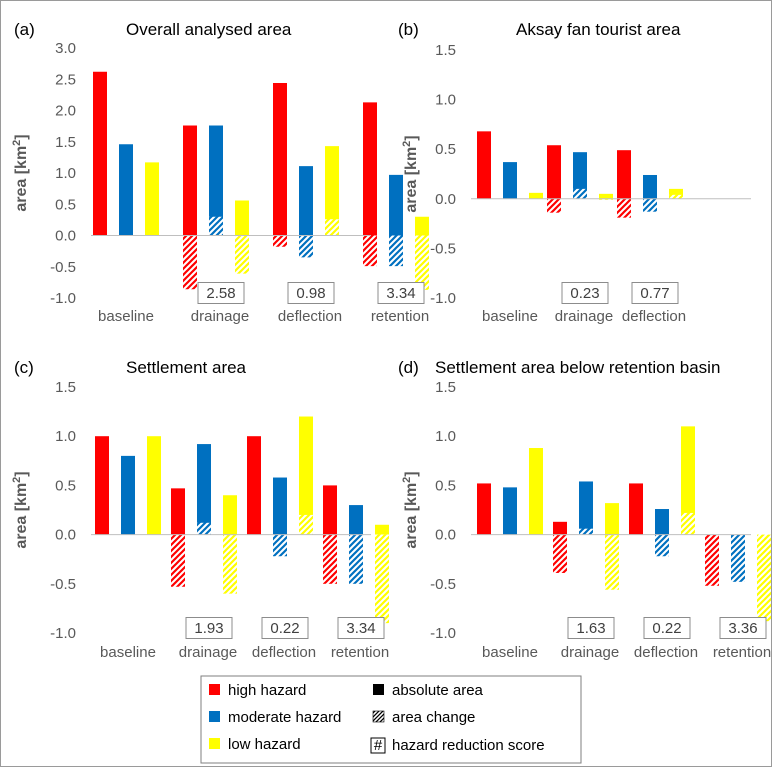  I want to click on x-category-label: drainage, so click(590, 652).